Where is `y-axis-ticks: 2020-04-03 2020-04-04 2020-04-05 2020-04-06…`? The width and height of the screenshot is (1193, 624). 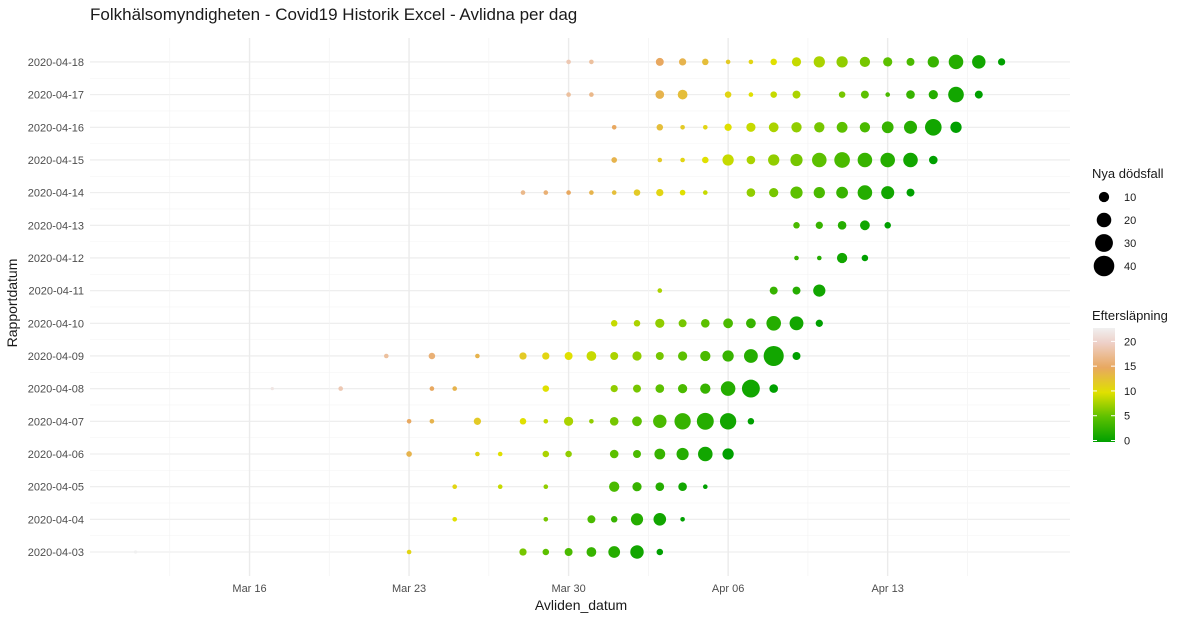 y-axis-ticks: 2020-04-03 2020-04-04 2020-04-05 2020-04-06… is located at coordinates (56, 308).